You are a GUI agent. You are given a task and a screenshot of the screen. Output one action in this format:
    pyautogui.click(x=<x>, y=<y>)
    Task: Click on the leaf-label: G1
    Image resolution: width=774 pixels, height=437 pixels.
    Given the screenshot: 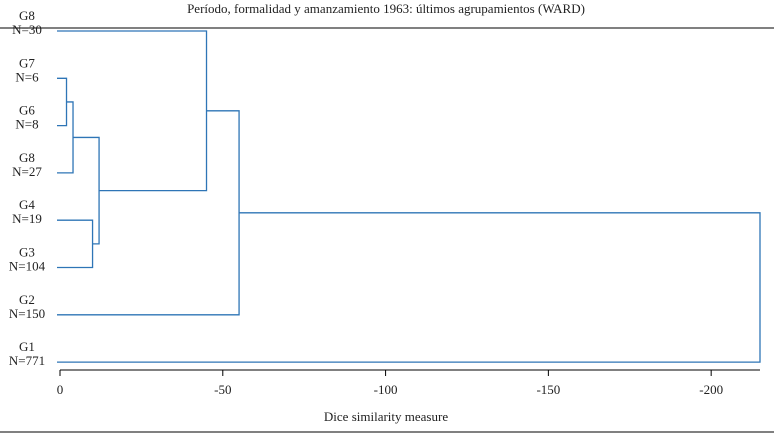 What is the action you would take?
    pyautogui.click(x=27, y=346)
    